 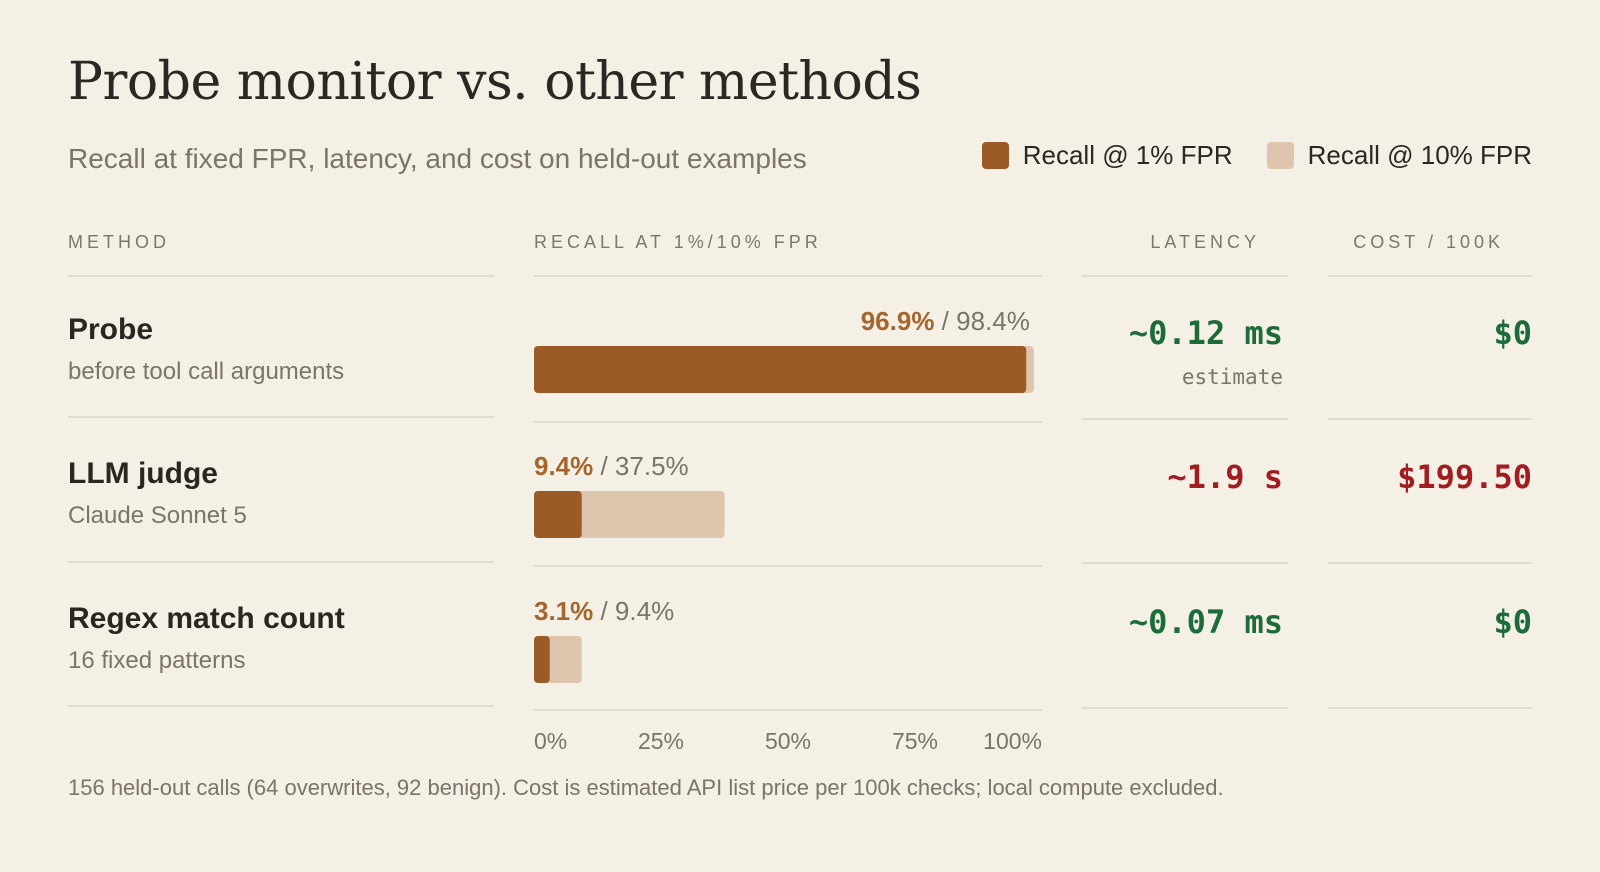 What do you see at coordinates (157, 515) in the screenshot?
I see `method-description-llm-judge: Claude Sonnet 5` at bounding box center [157, 515].